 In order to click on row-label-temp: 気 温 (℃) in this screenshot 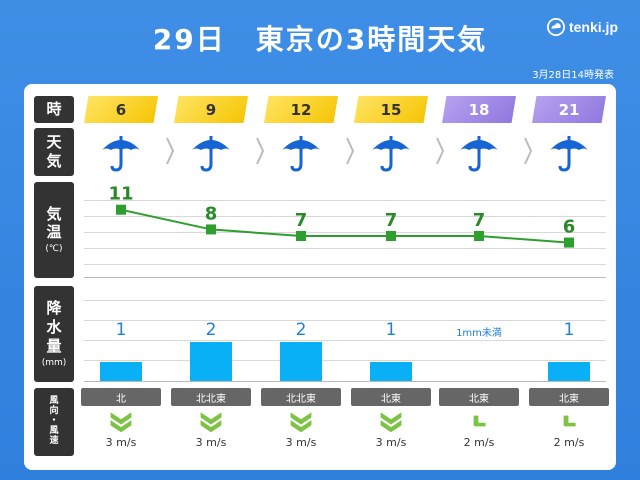, I will do `click(54, 230)`.